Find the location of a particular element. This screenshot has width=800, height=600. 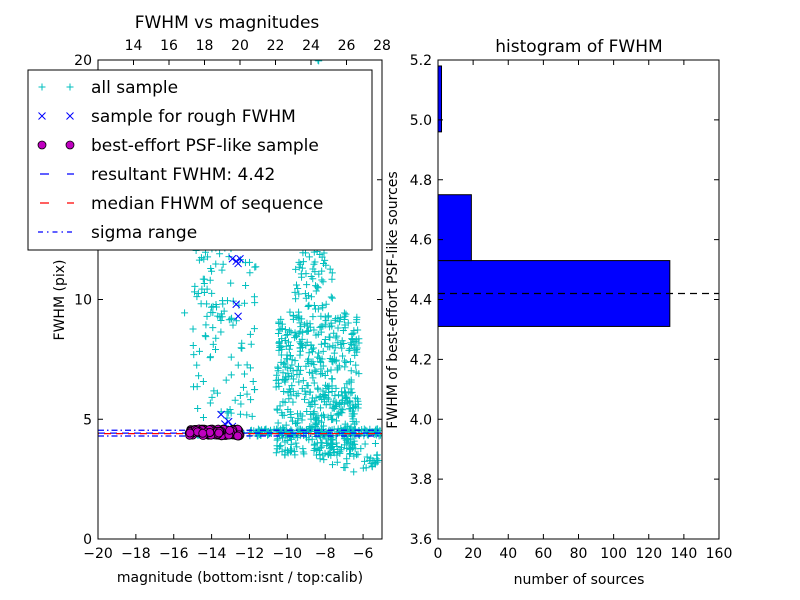

right-y-axis-label: FWHM of best-effort PSF-like sources is located at coordinates (393, 299).